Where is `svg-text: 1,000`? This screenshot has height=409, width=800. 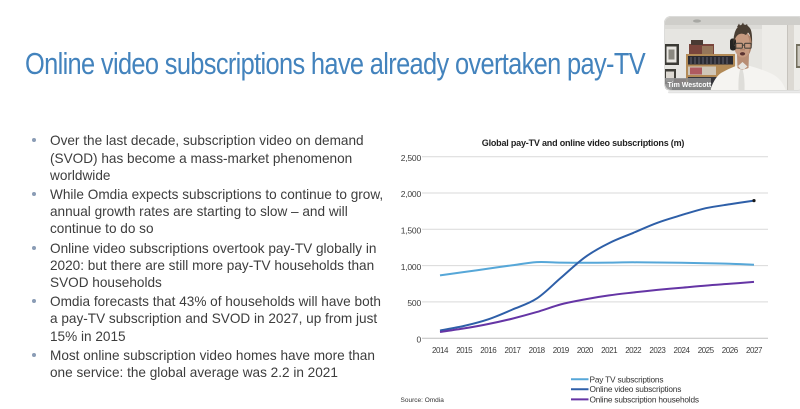 svg-text: 1,000 is located at coordinates (411, 267).